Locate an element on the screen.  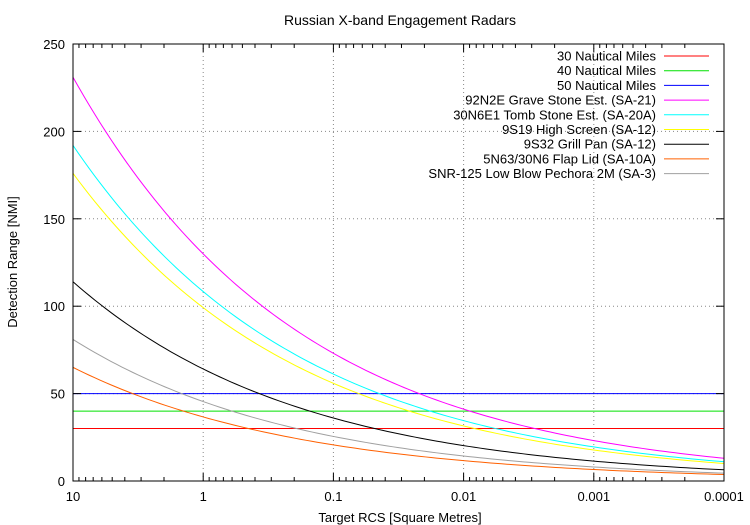
legend-label: 9S32 Grill Pan (SA-12) is located at coordinates (590, 144).